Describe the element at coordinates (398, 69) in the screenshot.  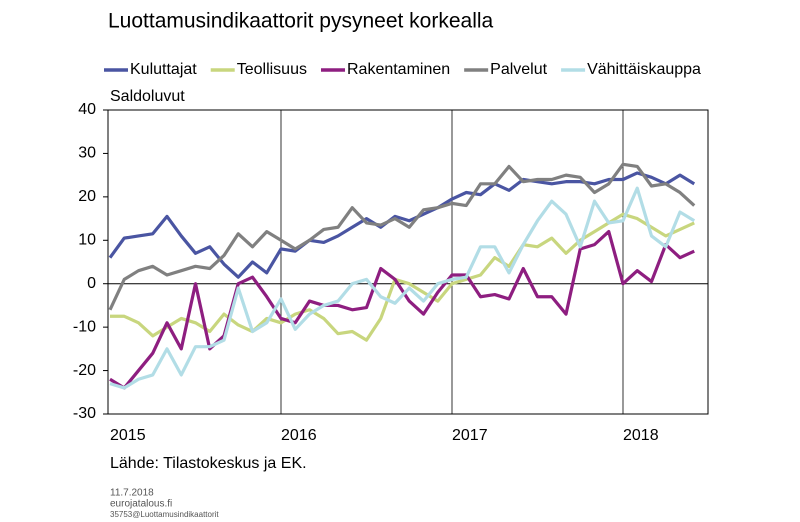
I see `legend-label: Rakentaminen` at that location.